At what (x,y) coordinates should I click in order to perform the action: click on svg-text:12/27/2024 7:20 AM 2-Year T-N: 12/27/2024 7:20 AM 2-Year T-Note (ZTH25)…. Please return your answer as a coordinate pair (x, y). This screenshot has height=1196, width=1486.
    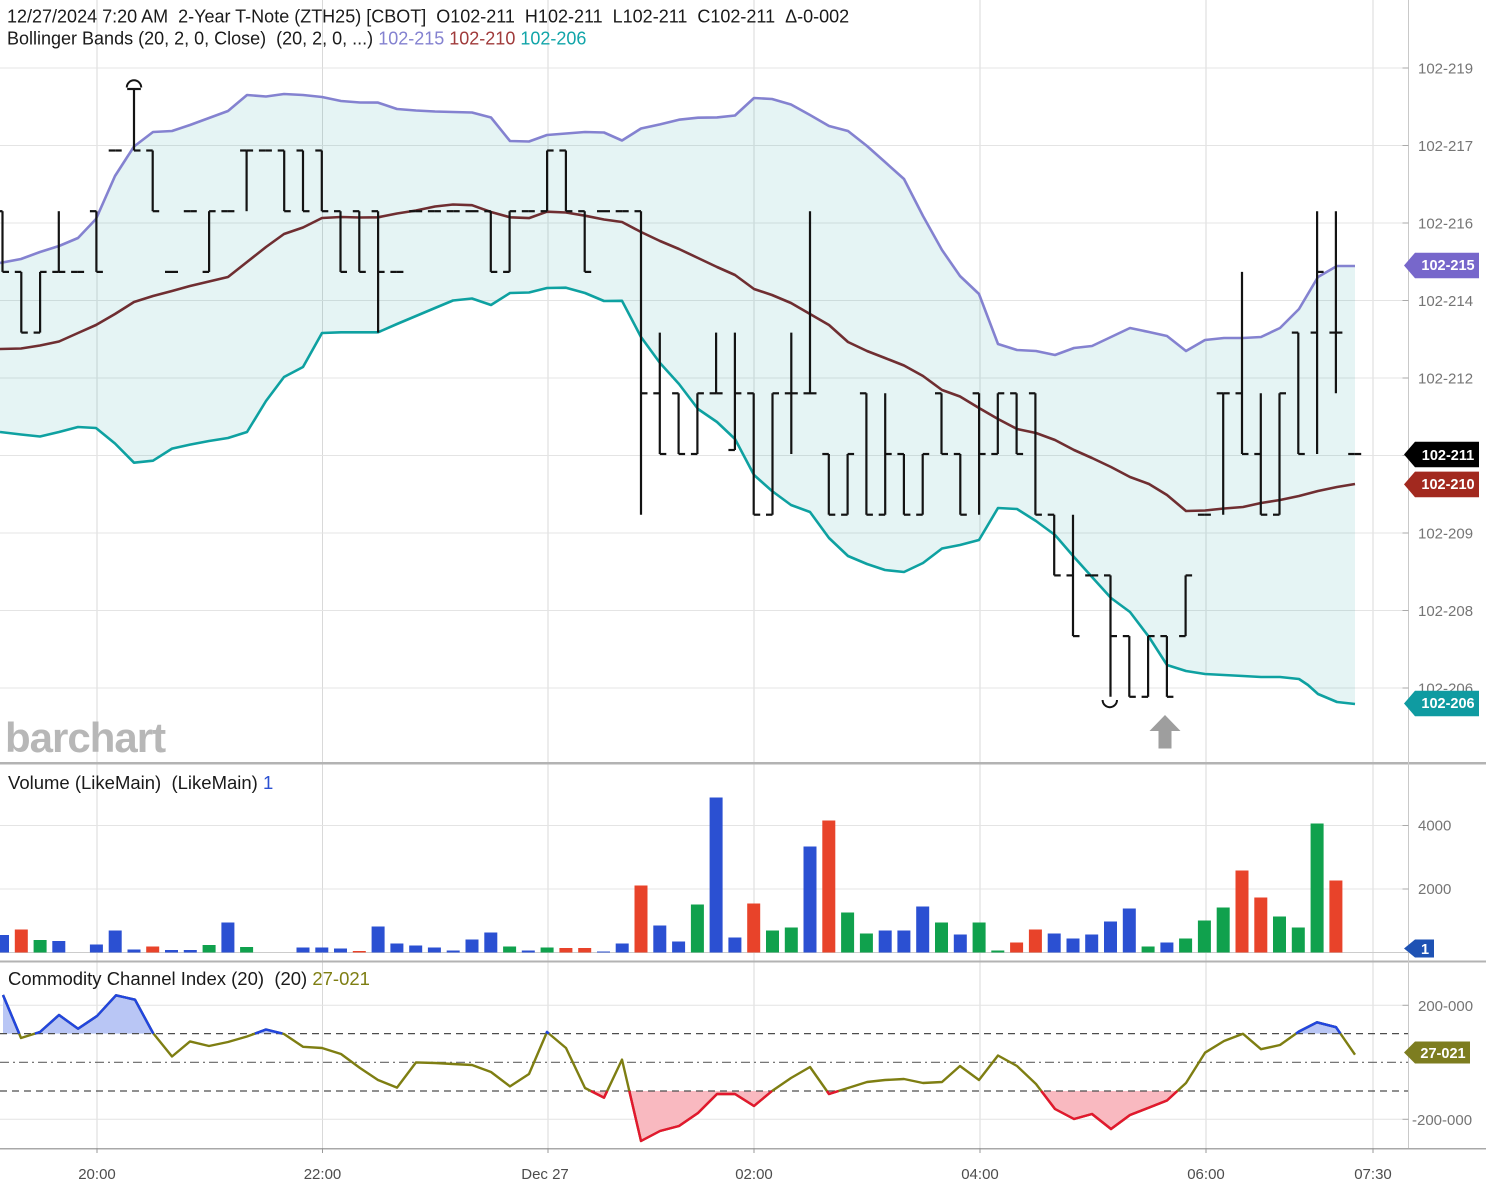
    Looking at the image, I should click on (428, 17).